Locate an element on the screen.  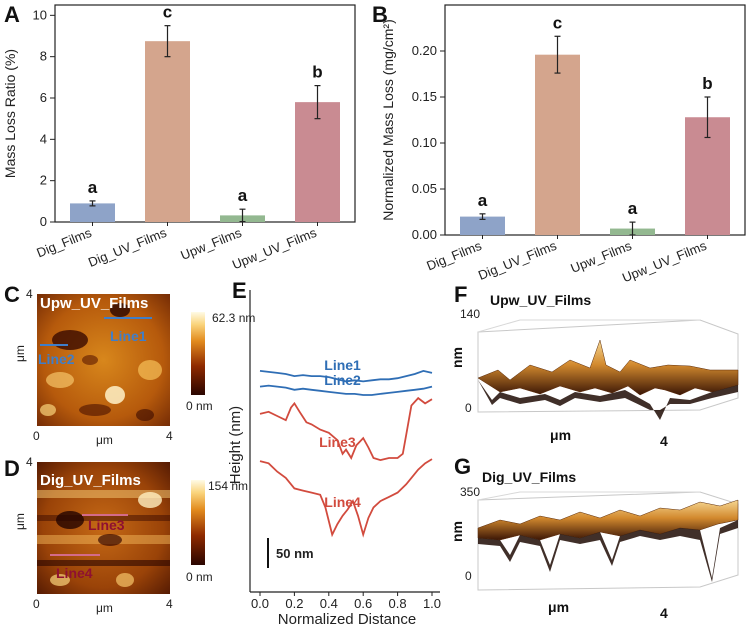
afm-c-ytick-top: 4 is located at coordinates (29, 294).